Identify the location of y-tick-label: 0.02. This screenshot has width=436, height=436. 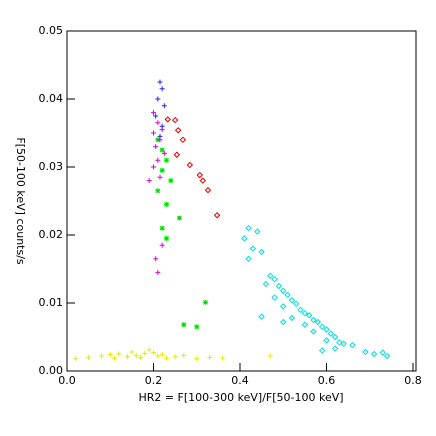
(51, 234).